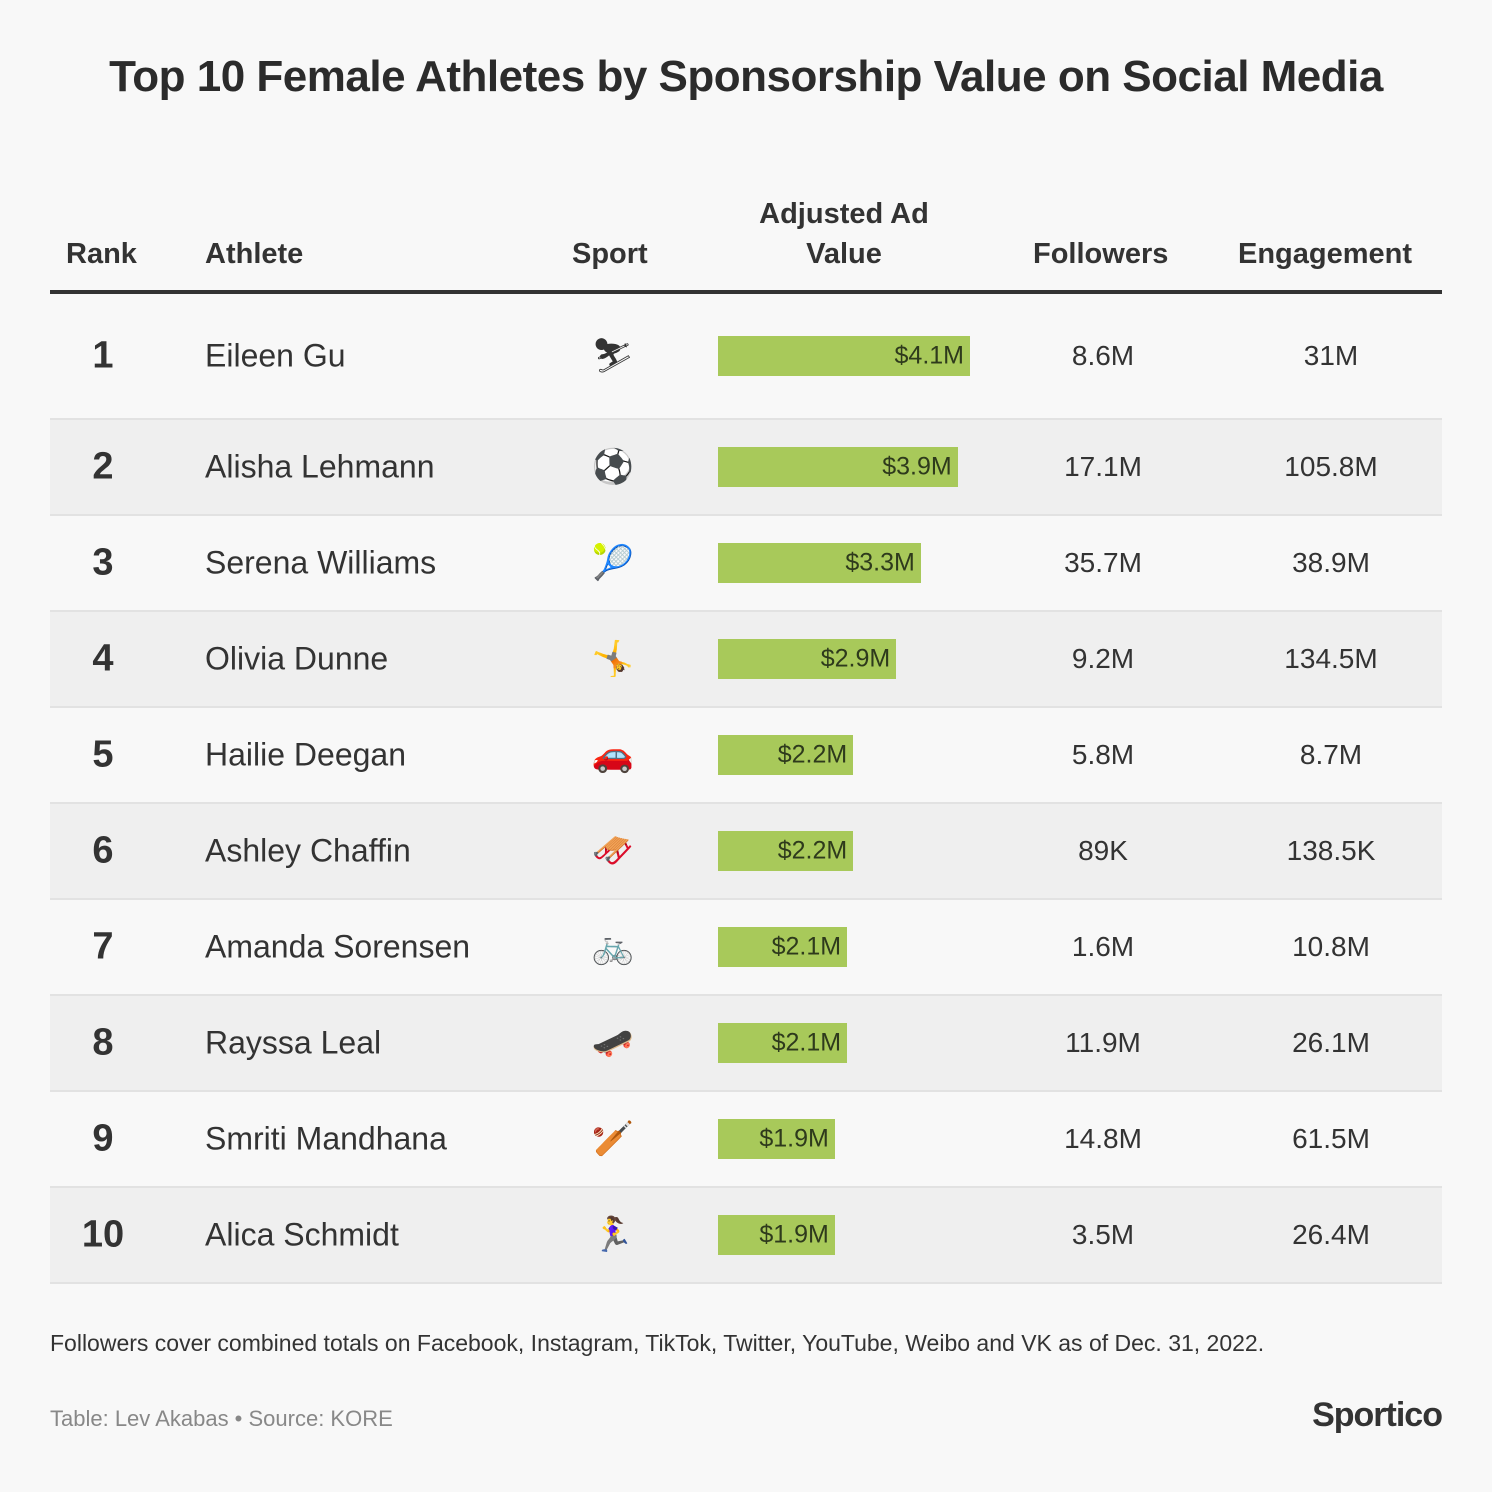 The height and width of the screenshot is (1492, 1492). I want to click on engagement: 138.5K, so click(1331, 850).